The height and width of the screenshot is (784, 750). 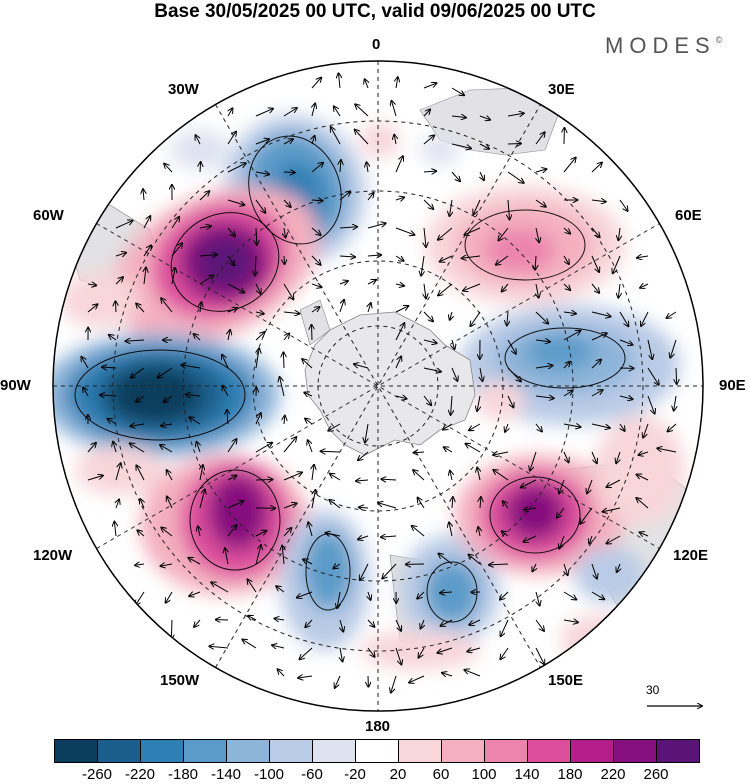 I want to click on lon-label-150e: 150E, so click(x=565, y=680).